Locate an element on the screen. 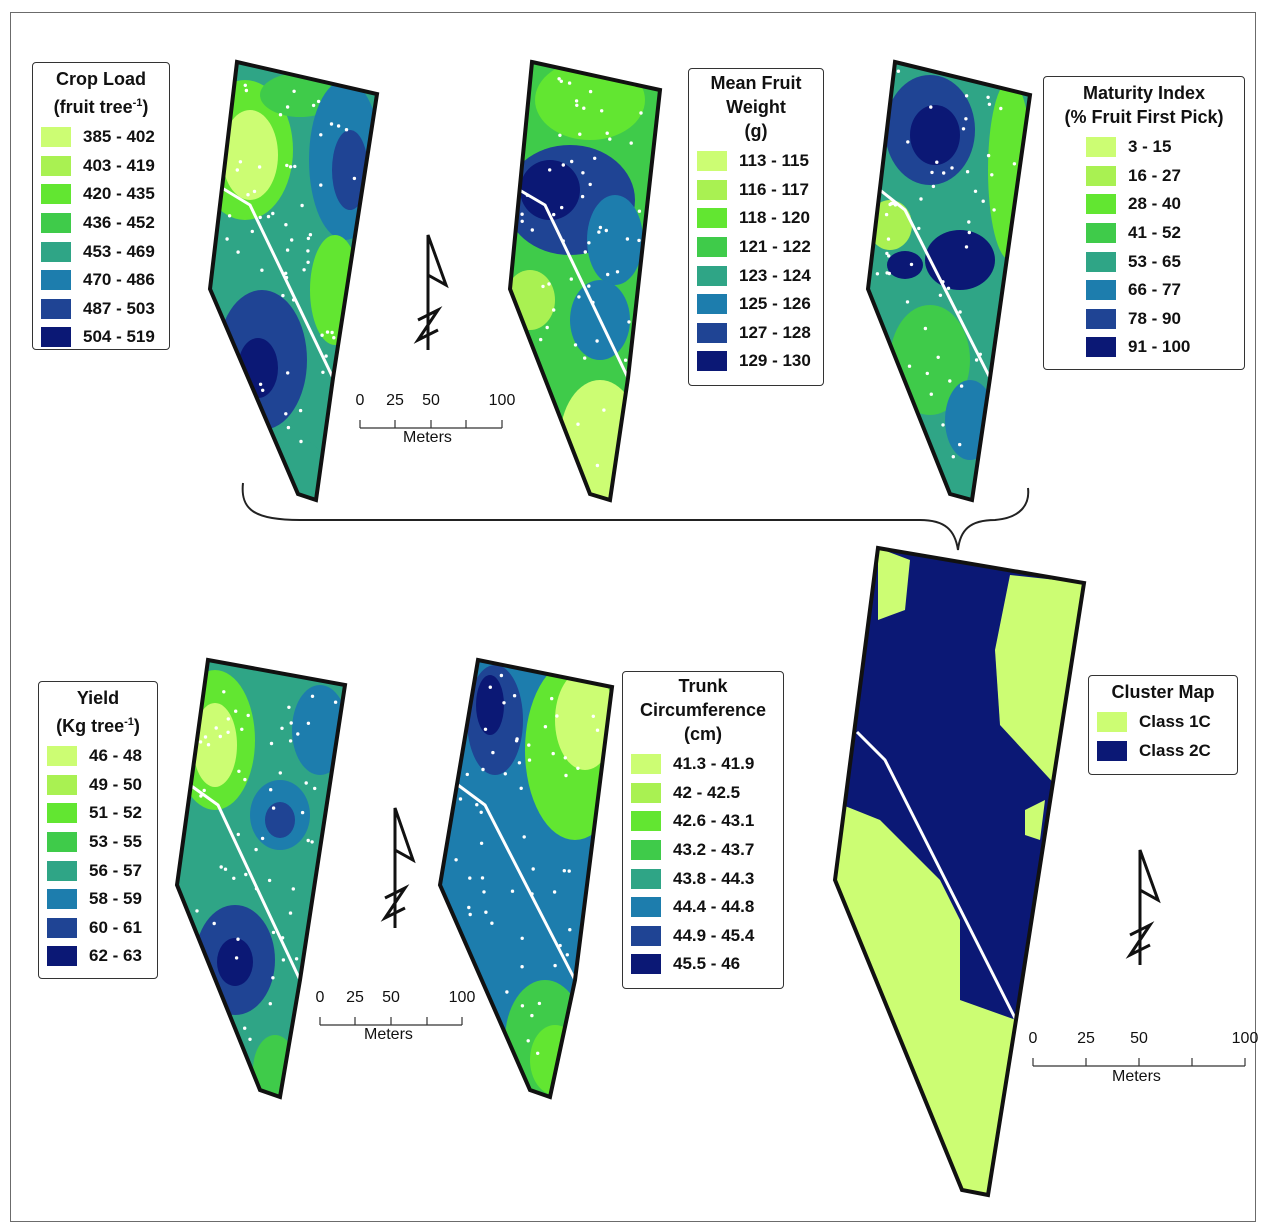 This screenshot has height=1227, width=1266. legend-item: 127 - 128 is located at coordinates (756, 333).